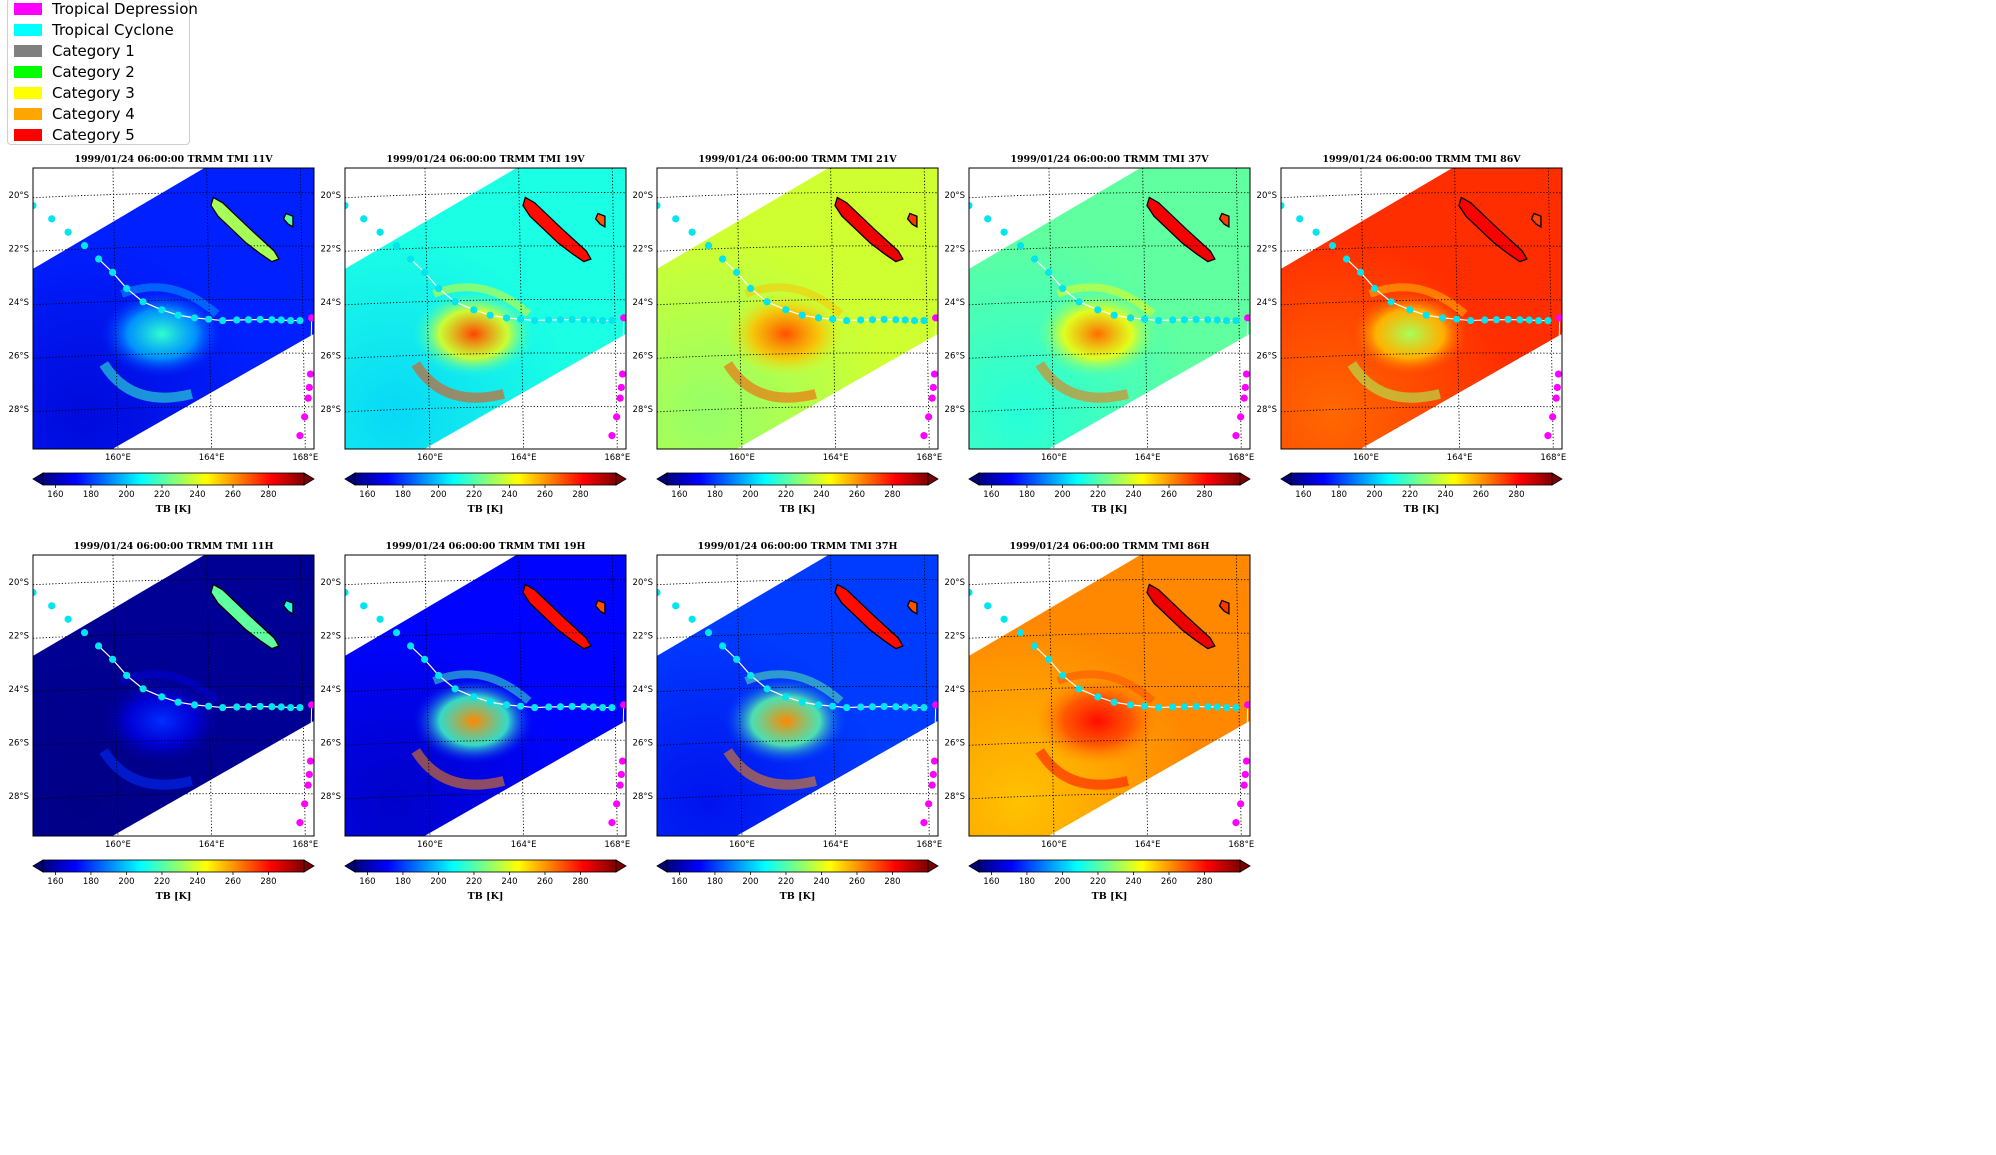  What do you see at coordinates (955, 303) in the screenshot?
I see `lat-tick-label: 24°S` at bounding box center [955, 303].